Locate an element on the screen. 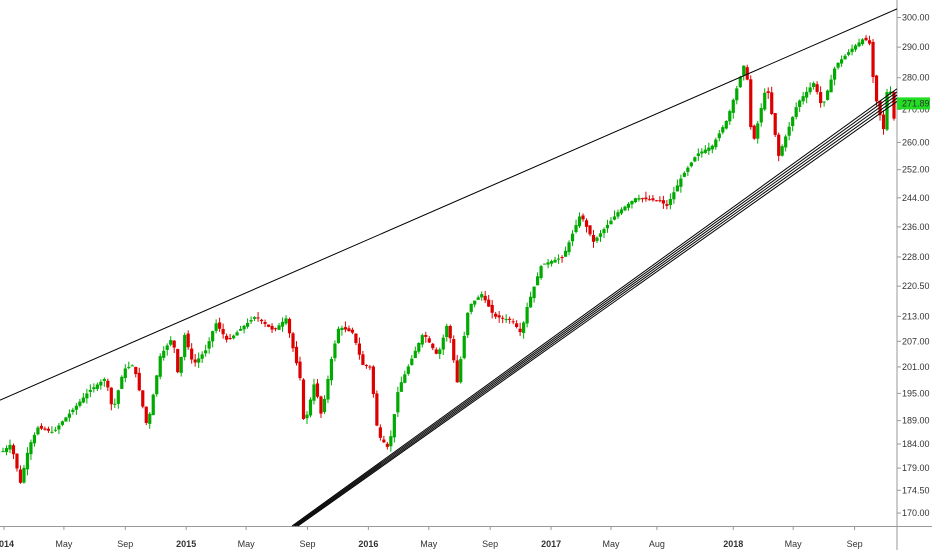  y-tick-label: 300.00 is located at coordinates (916, 18).